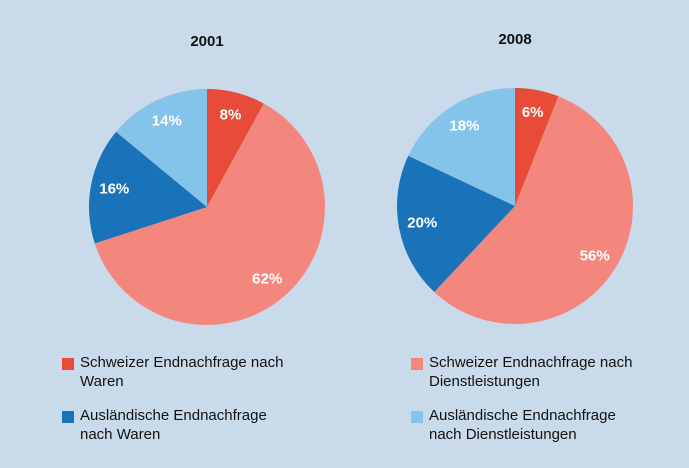 The height and width of the screenshot is (468, 689). What do you see at coordinates (231, 115) in the screenshot?
I see `slice-label: 8%` at bounding box center [231, 115].